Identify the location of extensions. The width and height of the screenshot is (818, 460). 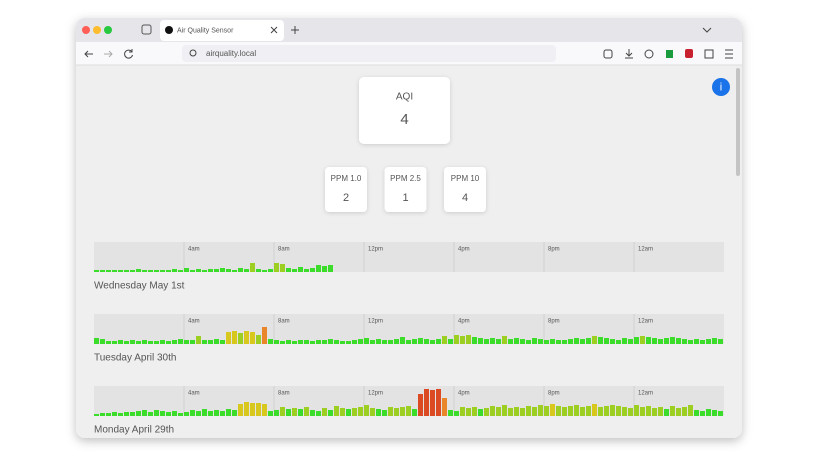
(709, 54).